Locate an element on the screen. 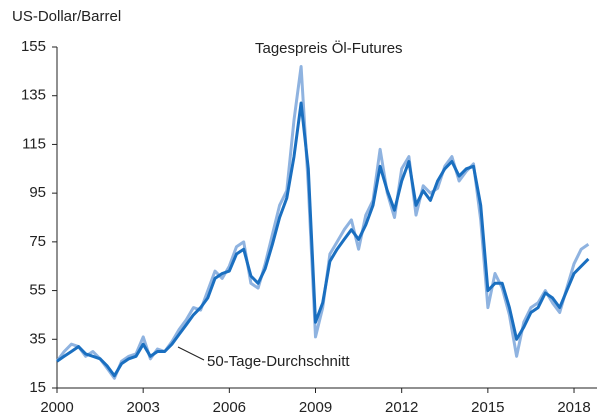 The height and width of the screenshot is (419, 604). y-tick-label: 115 is located at coordinates (34, 143).